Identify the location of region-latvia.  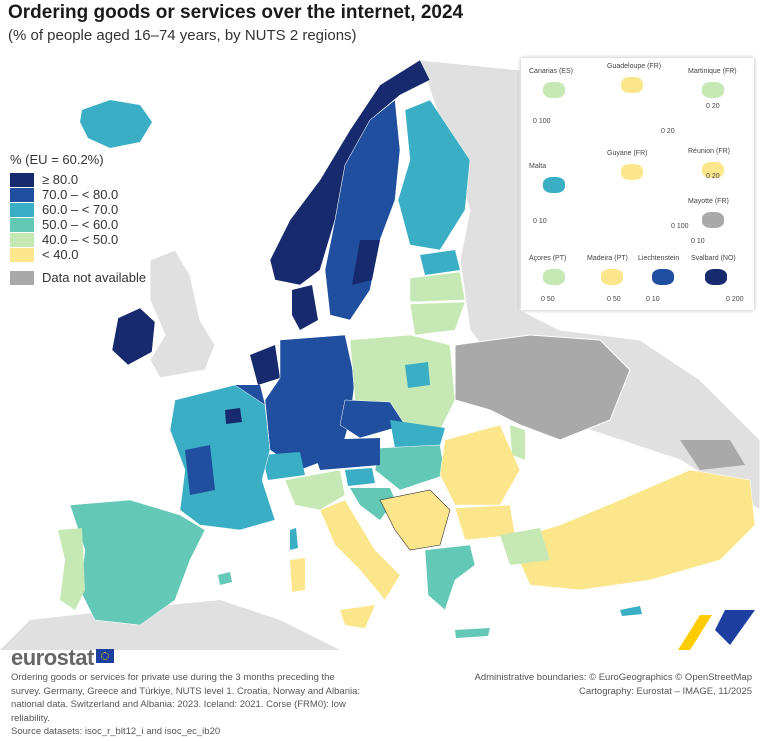
(437, 287).